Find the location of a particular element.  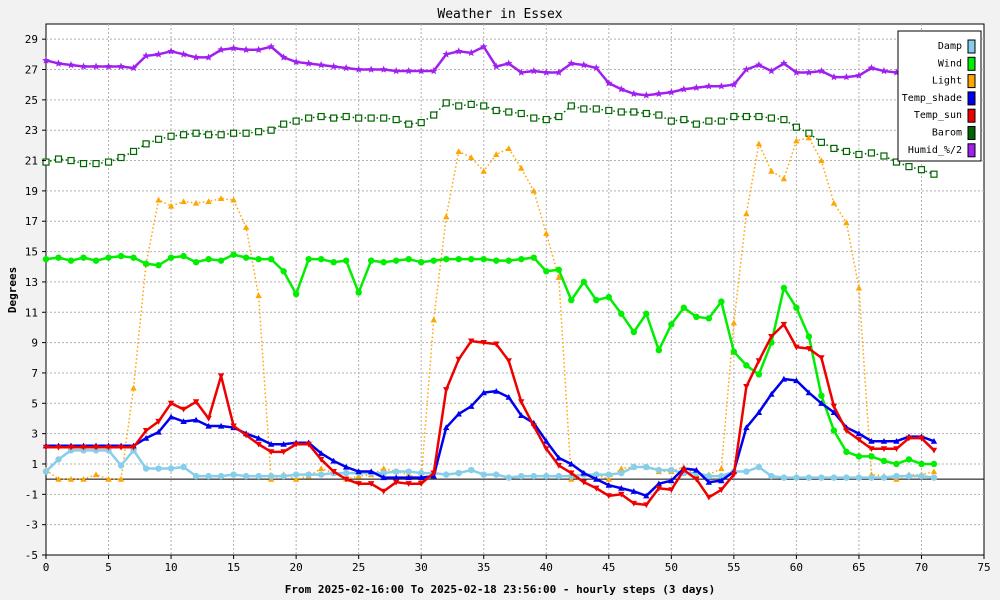

legend-label: Wind is located at coordinates (950, 63).